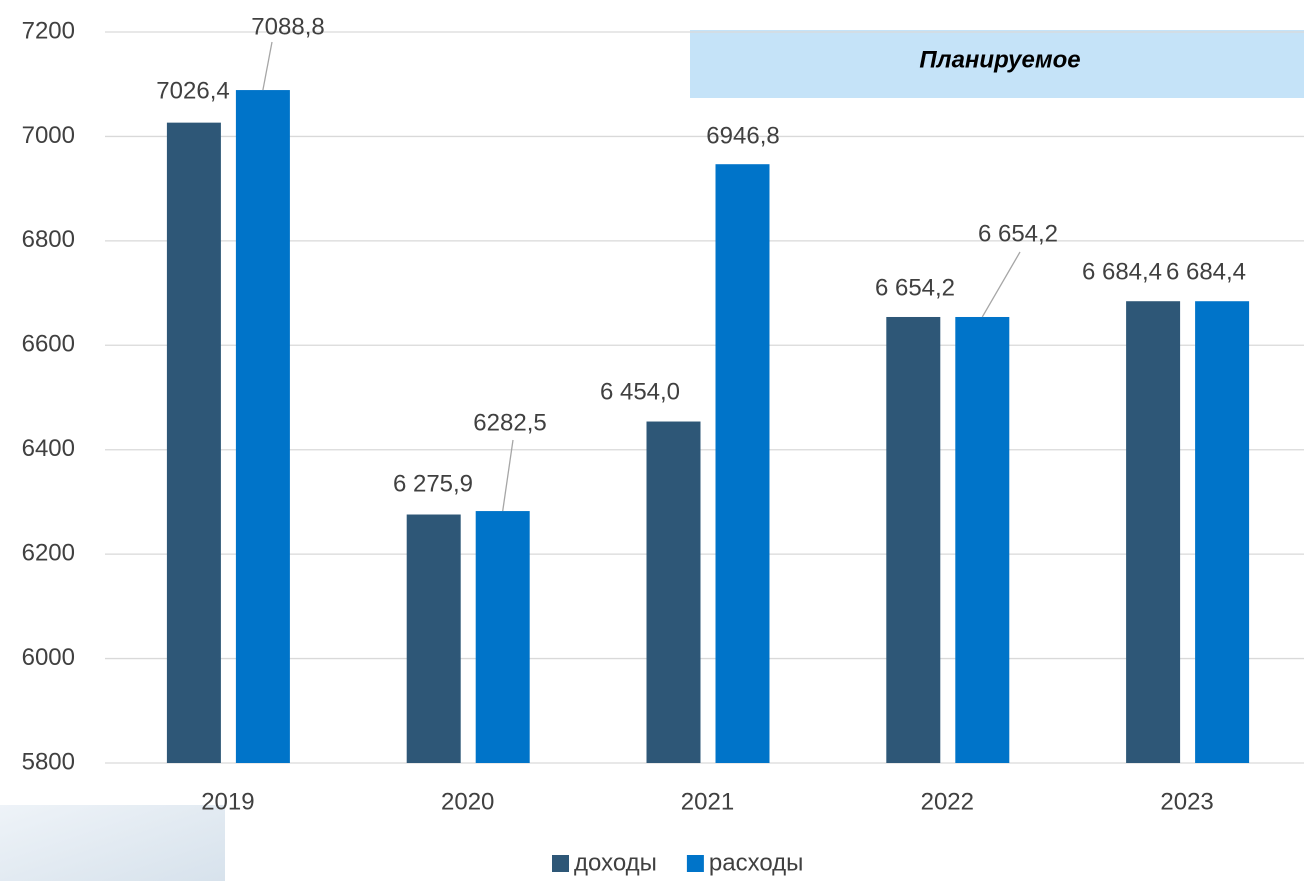 This screenshot has width=1304, height=881. Describe the element at coordinates (999, 59) in the screenshot. I see `annotation: Планируемое` at that location.